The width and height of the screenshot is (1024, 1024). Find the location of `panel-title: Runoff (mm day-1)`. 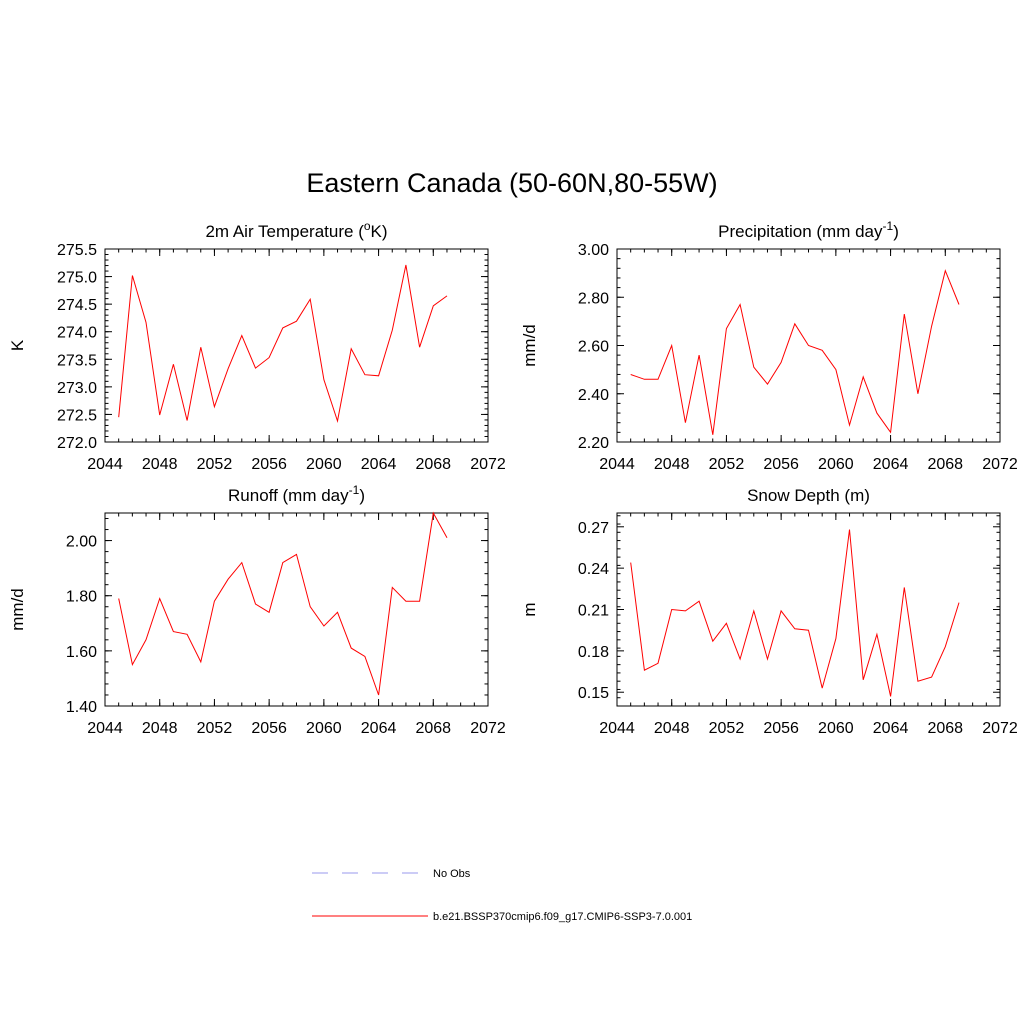

panel-title: Runoff (mm day-1) is located at coordinates (296, 494).